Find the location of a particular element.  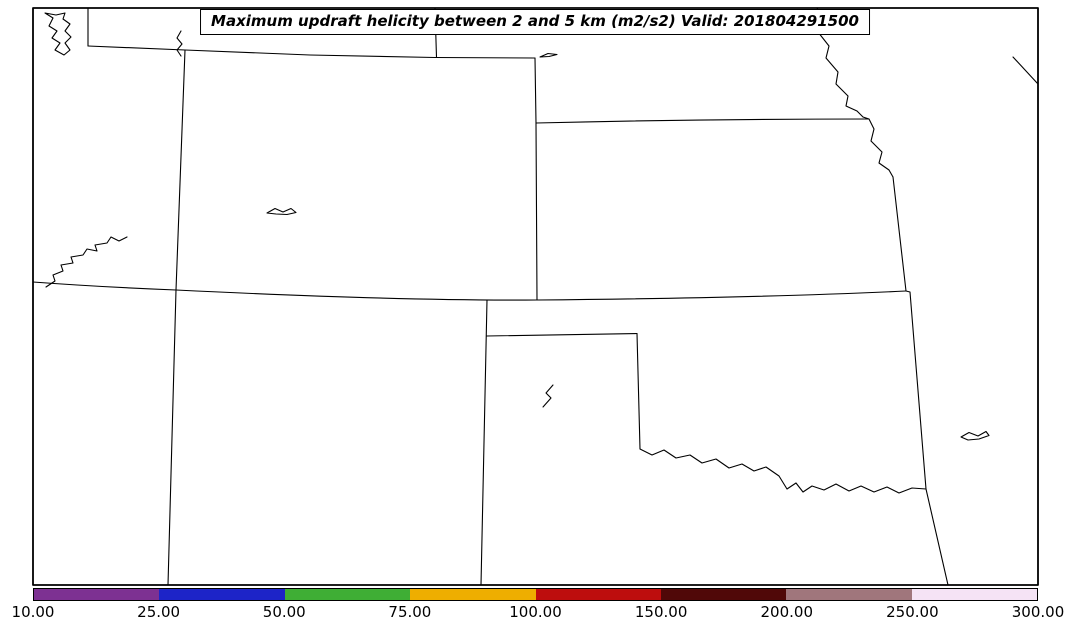

state-border-texas-arkansas is located at coordinates (937, 537).